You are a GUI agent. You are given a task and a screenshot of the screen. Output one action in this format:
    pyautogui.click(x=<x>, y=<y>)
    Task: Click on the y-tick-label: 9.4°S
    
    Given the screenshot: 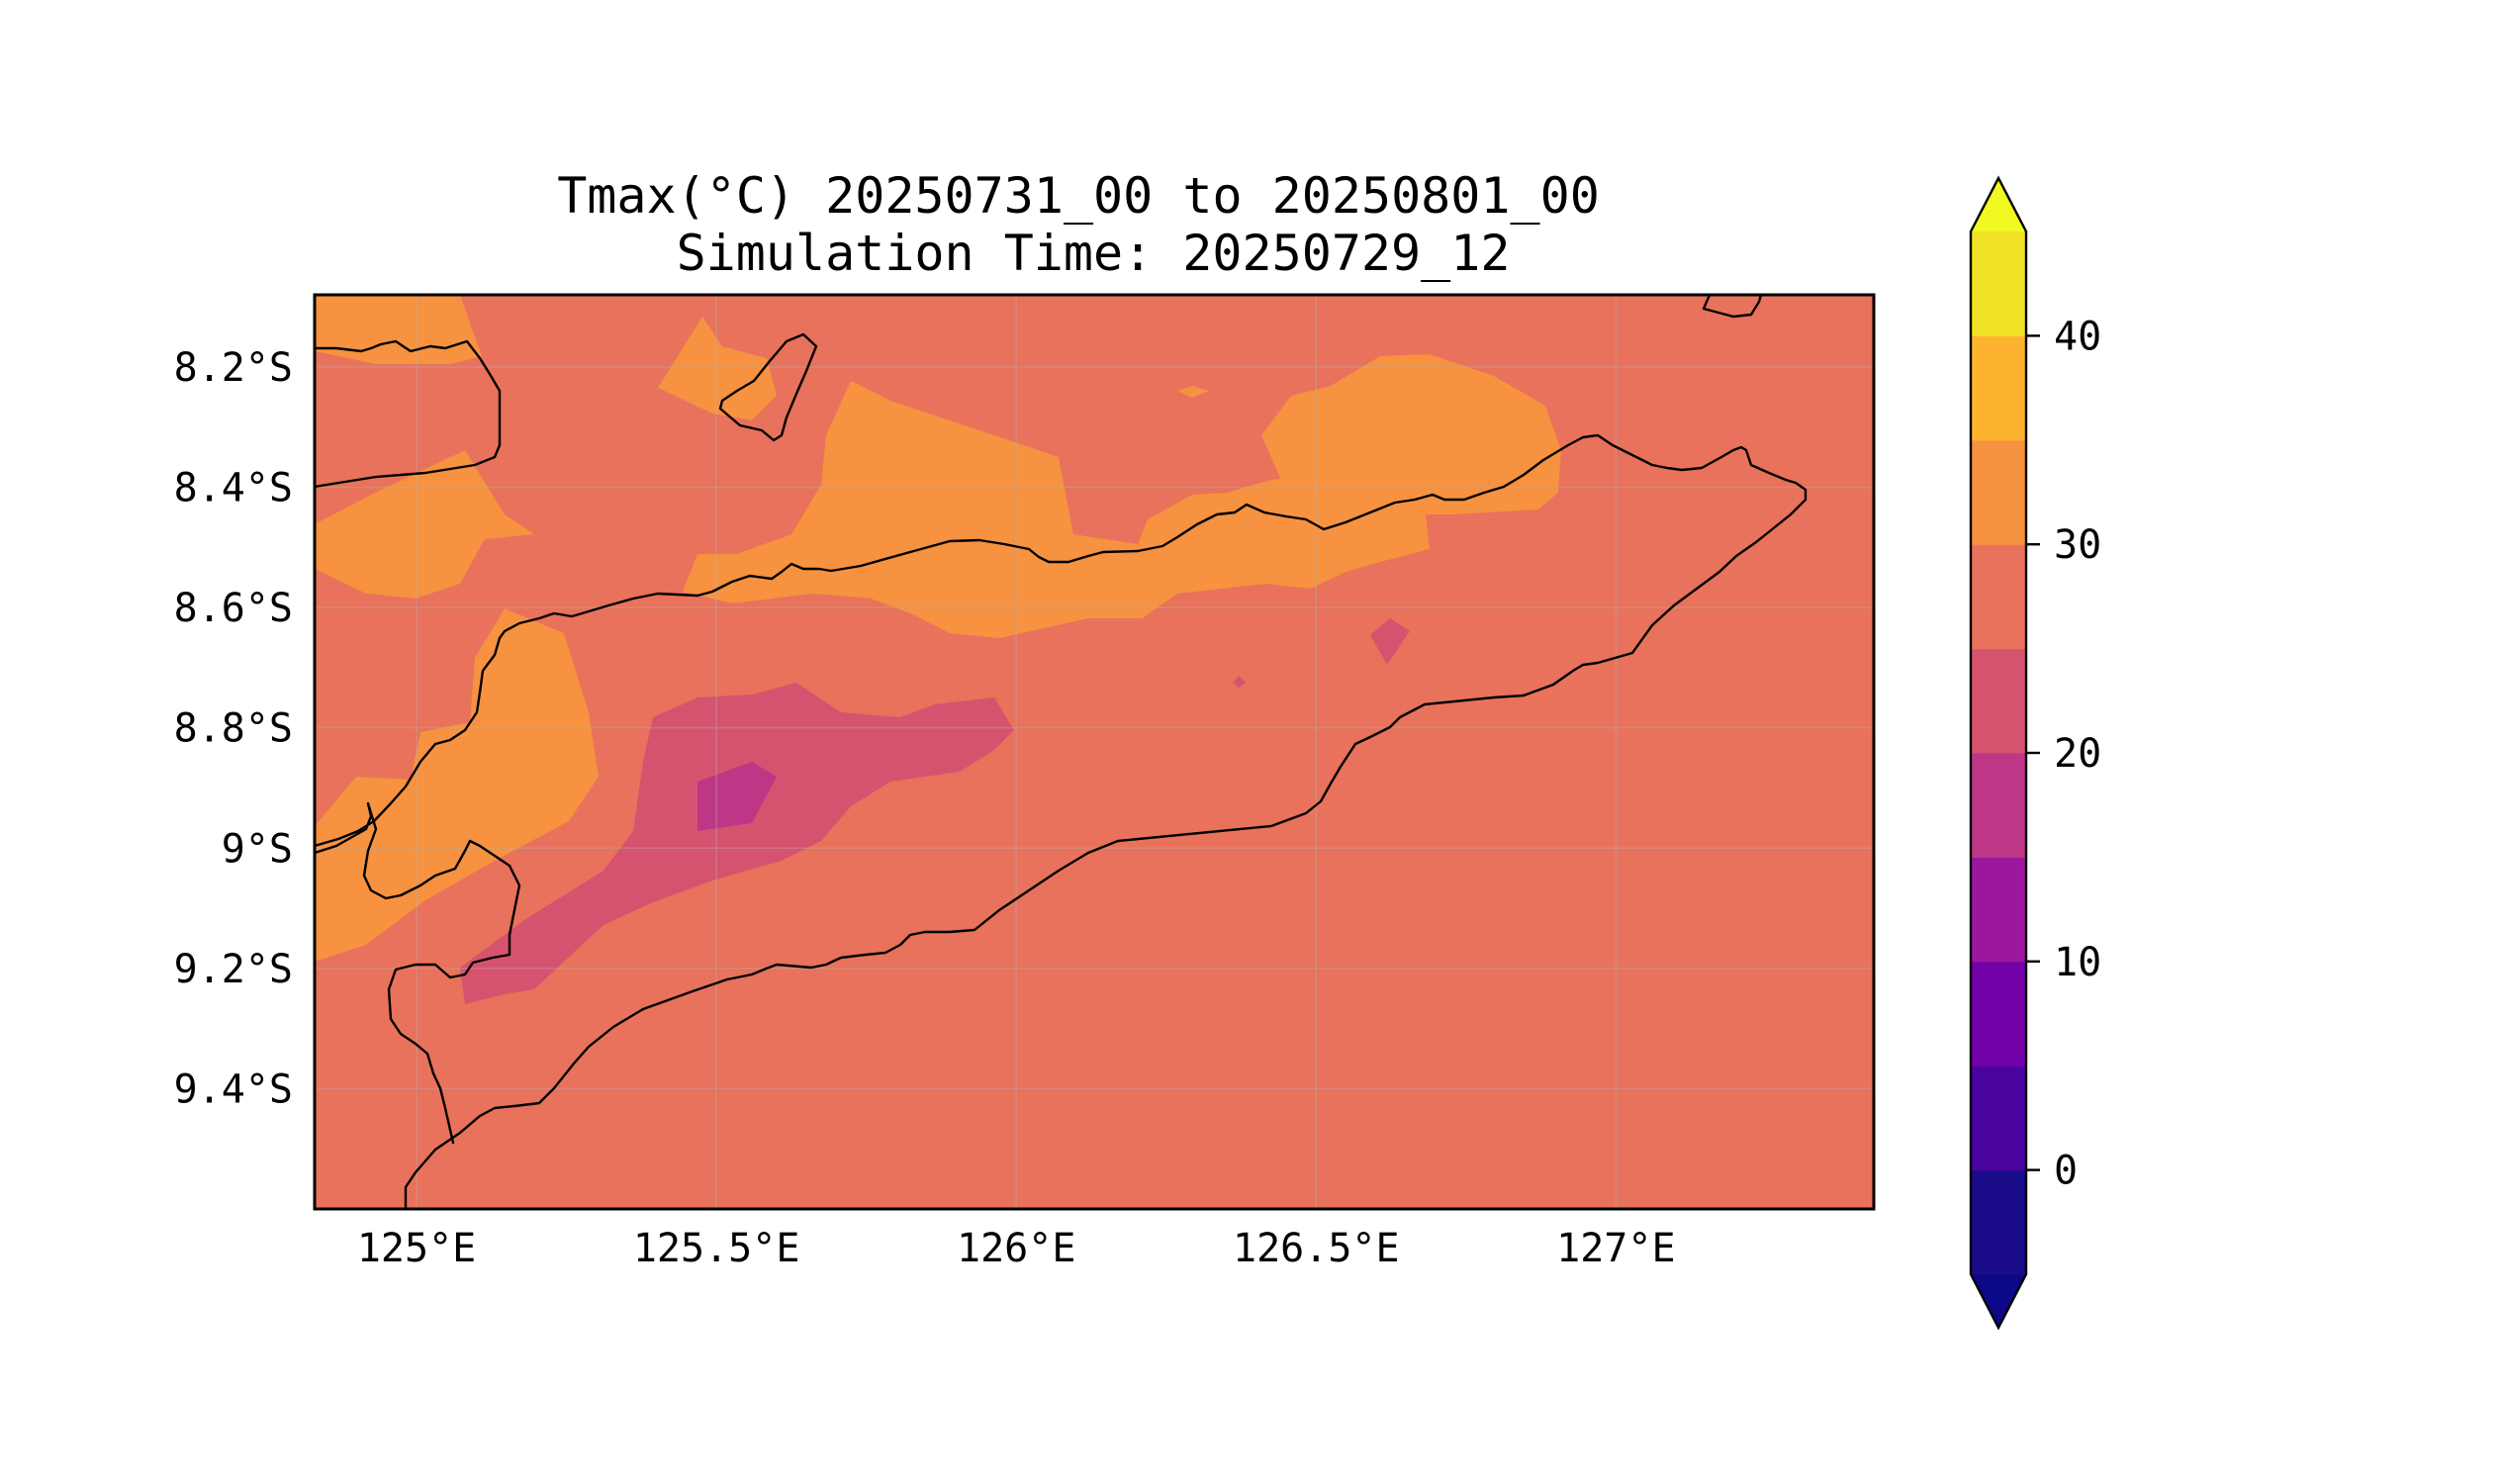 What is the action you would take?
    pyautogui.click(x=233, y=1089)
    